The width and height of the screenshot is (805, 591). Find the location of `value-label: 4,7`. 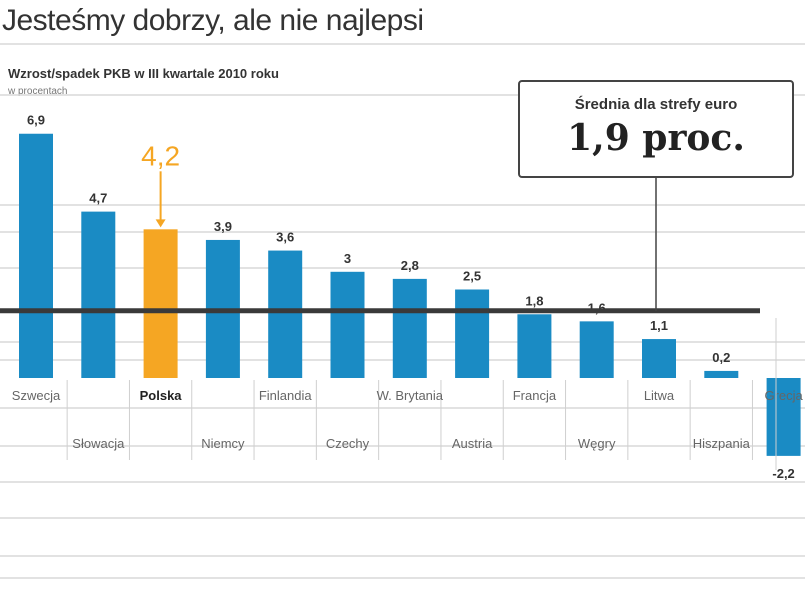

value-label: 4,7 is located at coordinates (98, 198).